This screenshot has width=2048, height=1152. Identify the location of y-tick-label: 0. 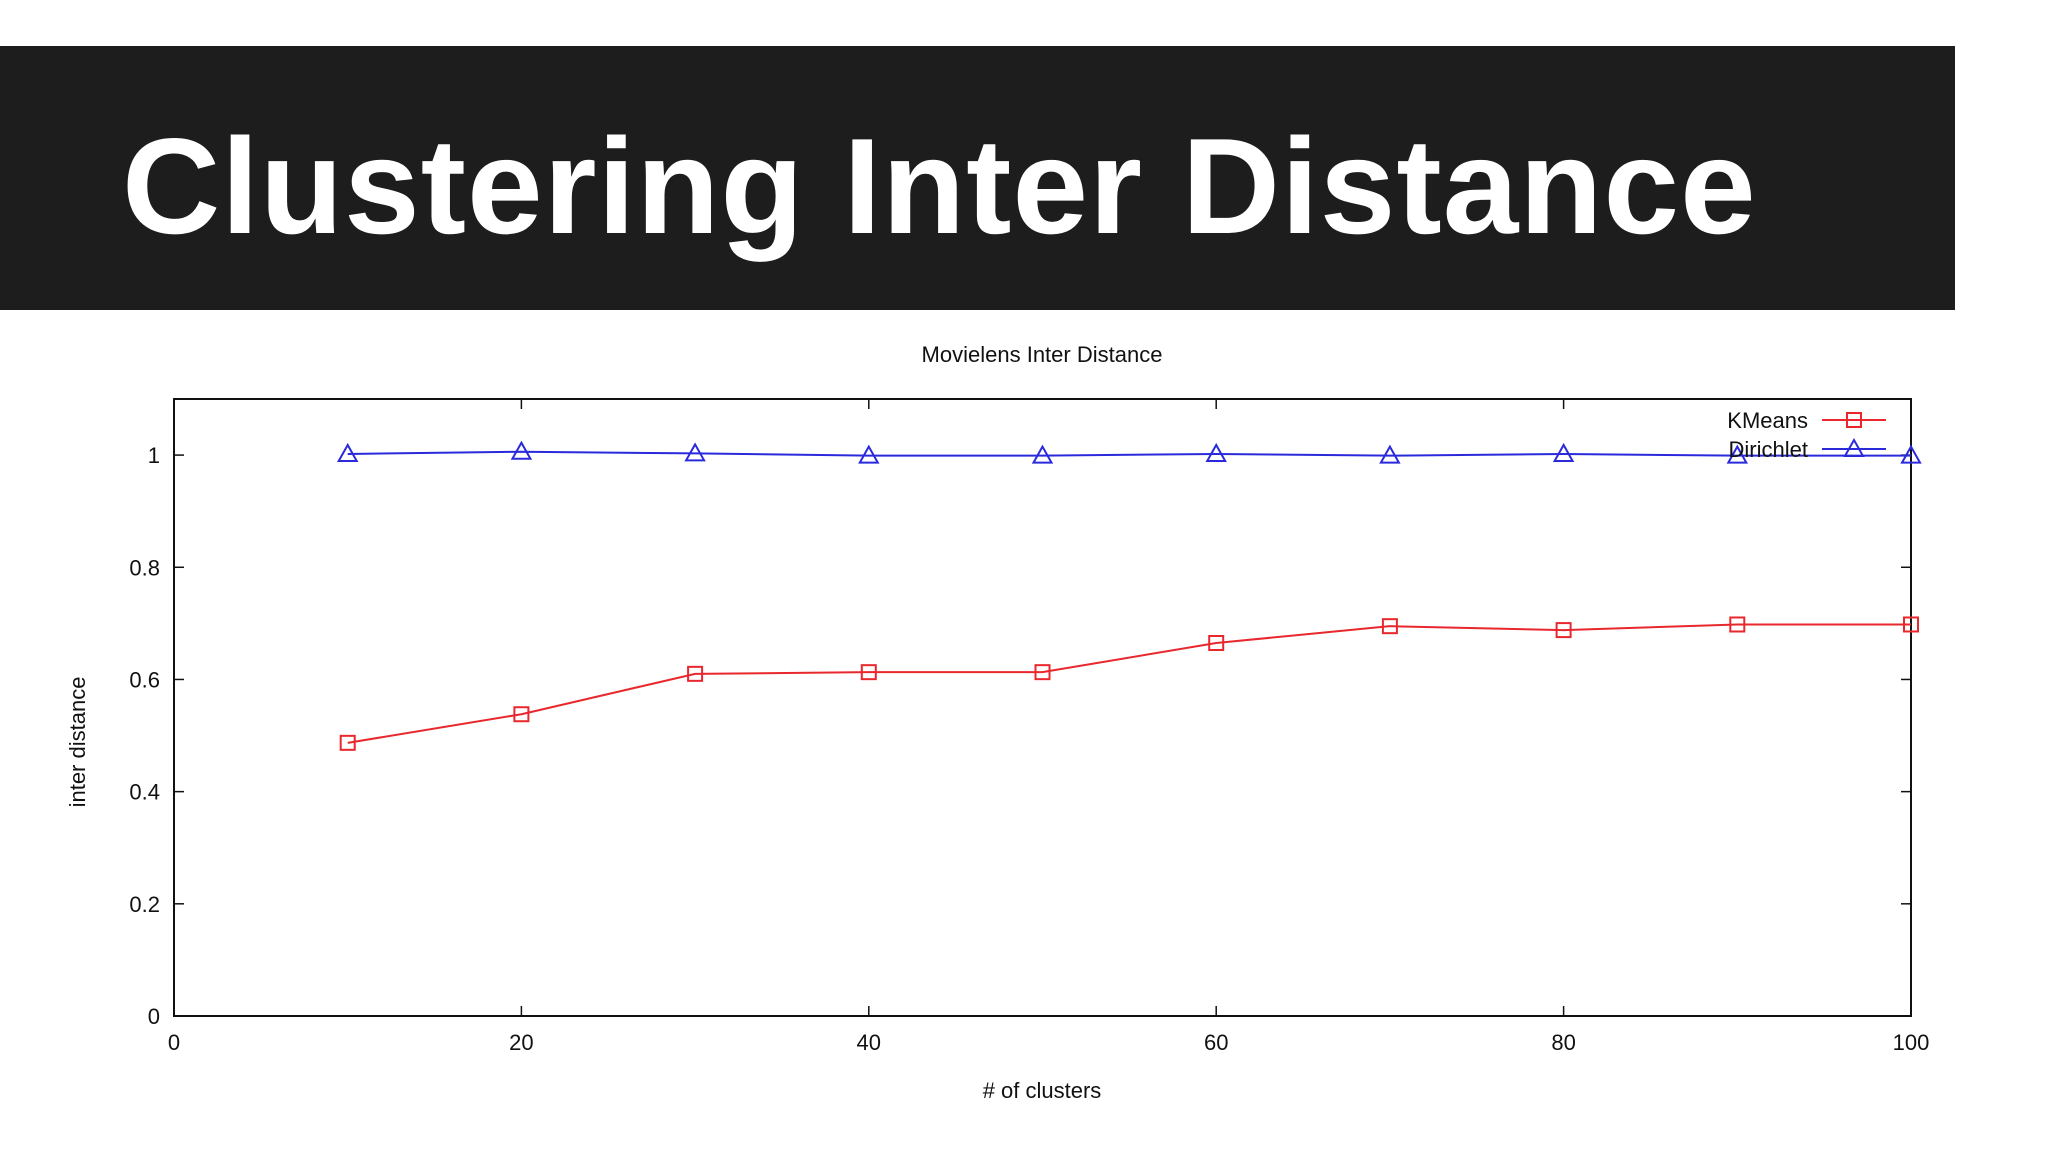
(154, 1016).